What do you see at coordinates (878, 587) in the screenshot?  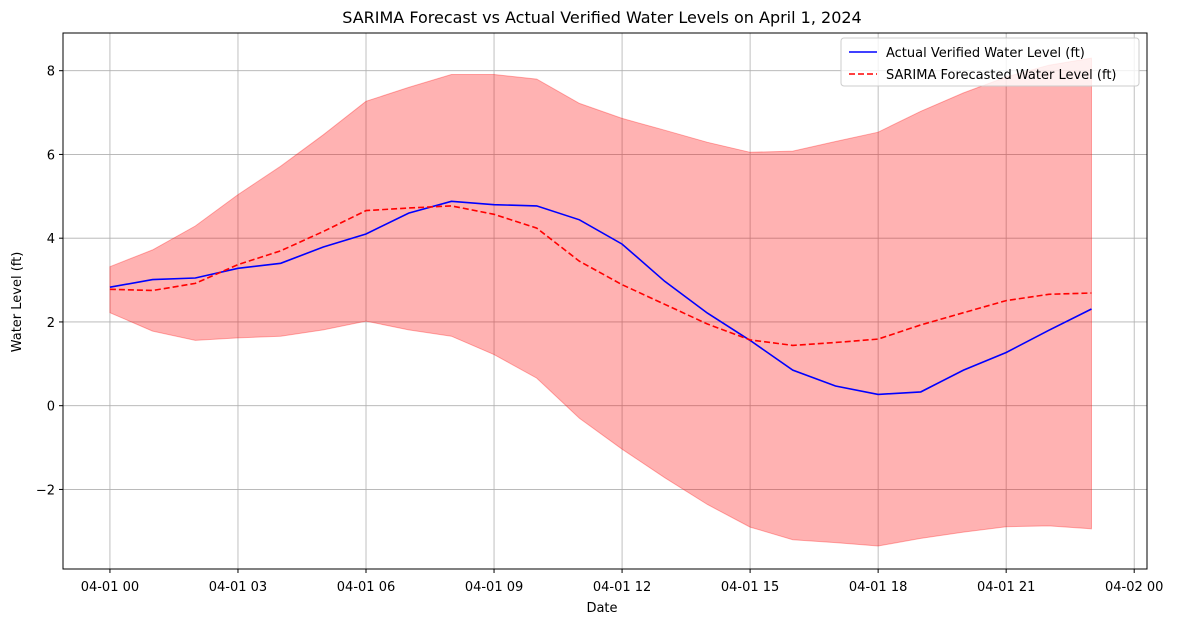 I see `x-tick-label: 04-01 18` at bounding box center [878, 587].